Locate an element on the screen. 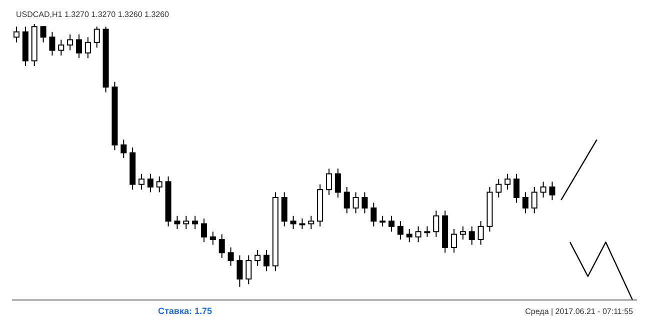 Image resolution: width=665 pixels, height=326 pixels. text: Среда | 2017.06.21 - 07:11:55 is located at coordinates (579, 311).